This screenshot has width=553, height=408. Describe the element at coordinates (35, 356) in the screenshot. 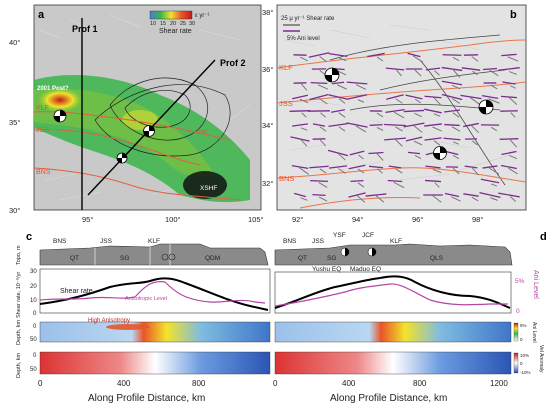

I see `depth-tick: 0` at that location.